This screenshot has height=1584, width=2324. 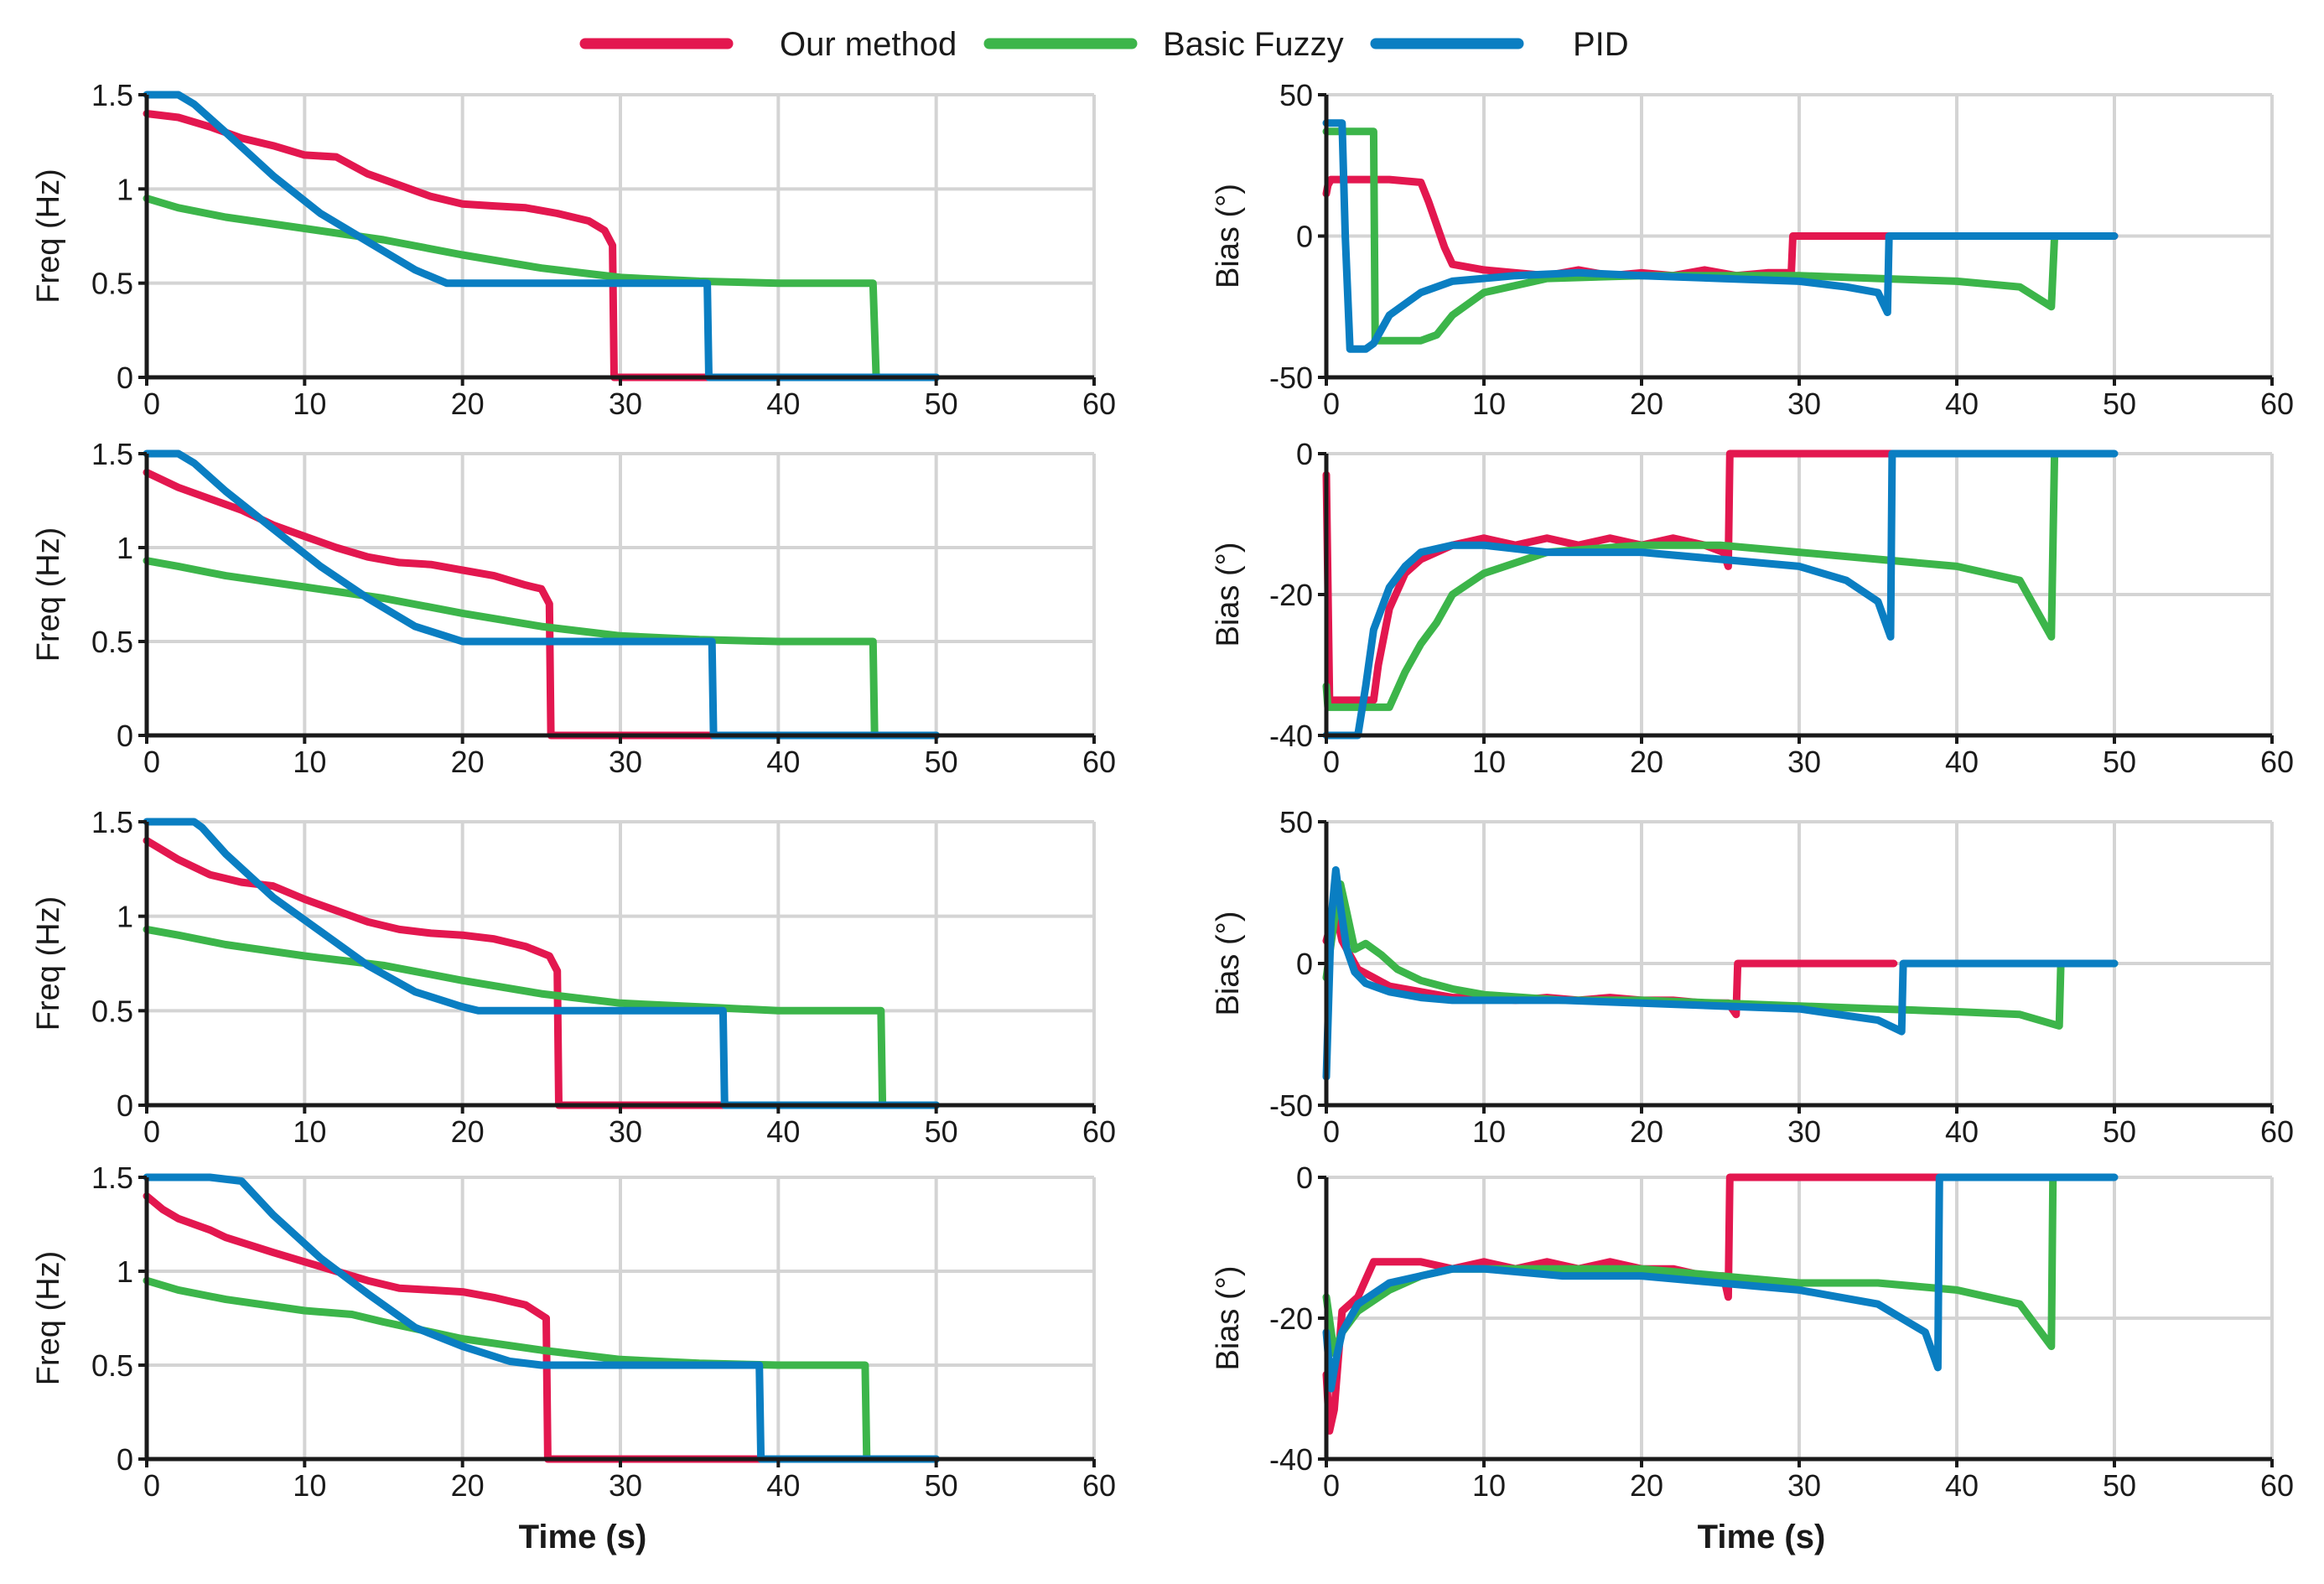 I want to click on panel-1: 0 10 20 30 40 50 60 0 0.5 1 1.5 Freq (Hz), so click(x=573, y=249).